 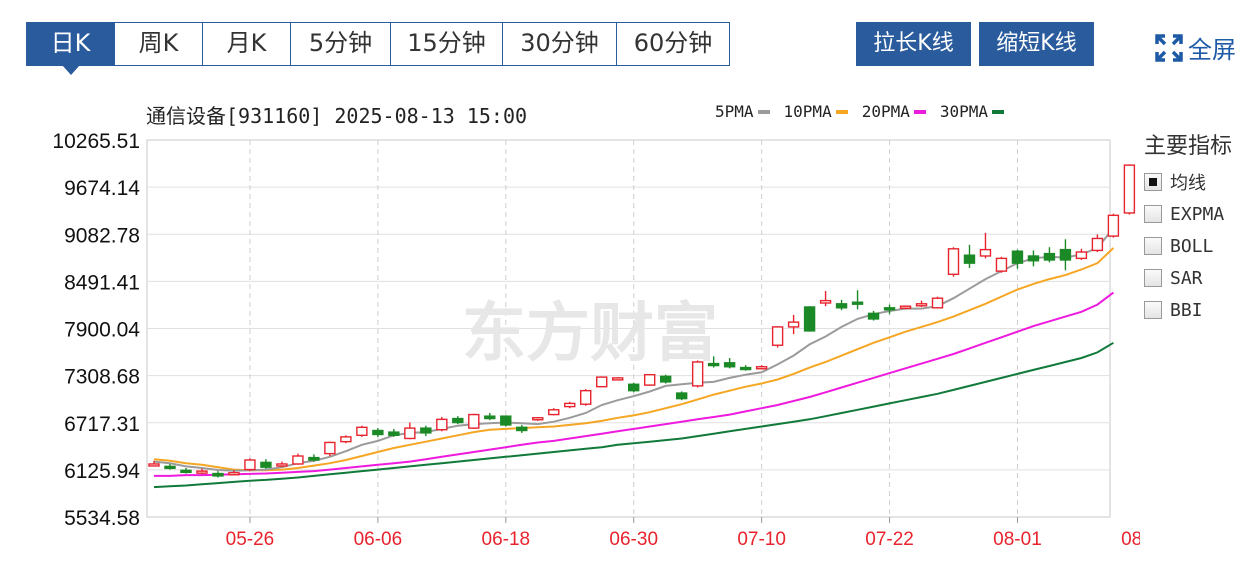 I want to click on indicator-expma: EXPMA, so click(x=1199, y=214).